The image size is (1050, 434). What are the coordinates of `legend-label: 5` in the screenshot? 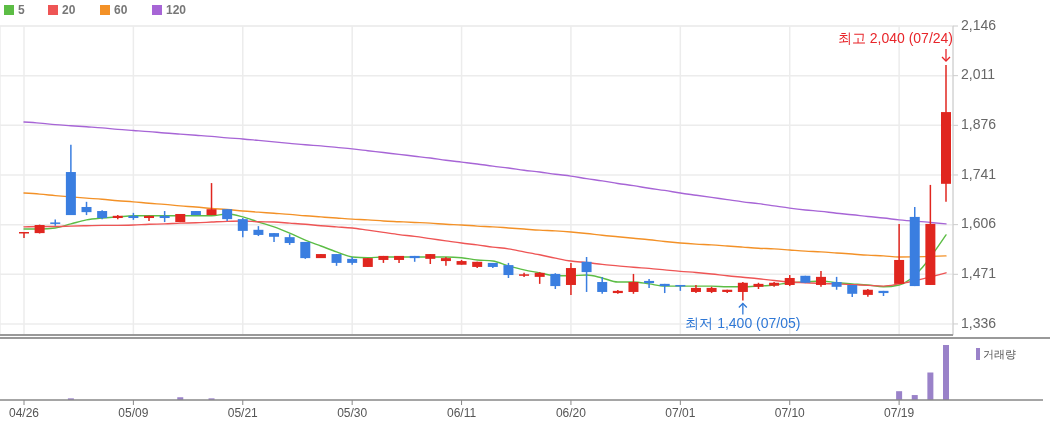 It's located at (21, 10).